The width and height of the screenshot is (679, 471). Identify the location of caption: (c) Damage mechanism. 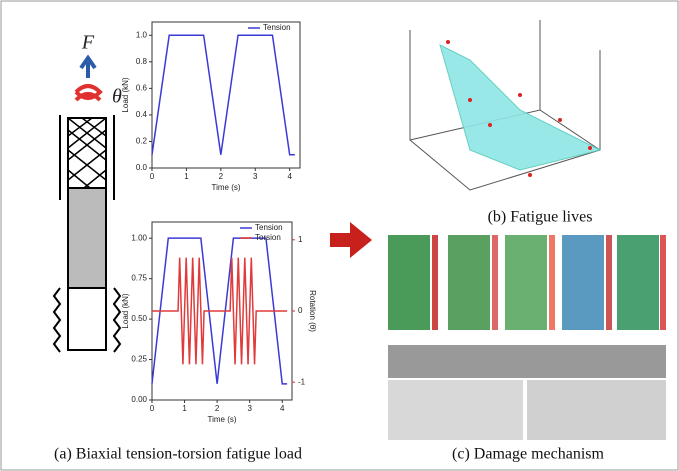
(528, 454).